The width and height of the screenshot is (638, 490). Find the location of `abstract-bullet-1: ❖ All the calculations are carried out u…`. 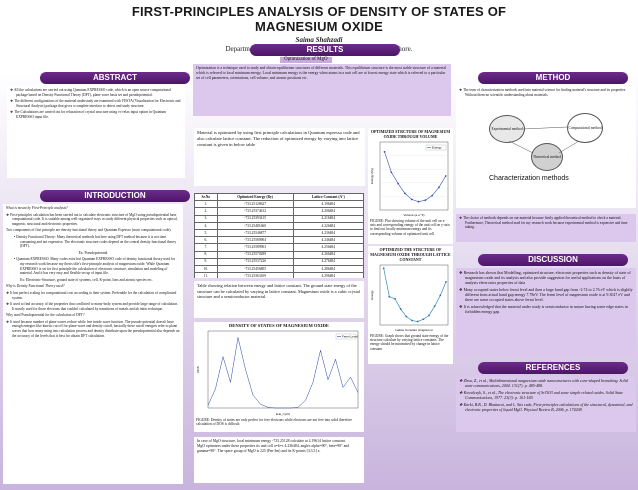

abstract-bullet-1: ❖ All the calculations are carried out u… is located at coordinates (90, 92).